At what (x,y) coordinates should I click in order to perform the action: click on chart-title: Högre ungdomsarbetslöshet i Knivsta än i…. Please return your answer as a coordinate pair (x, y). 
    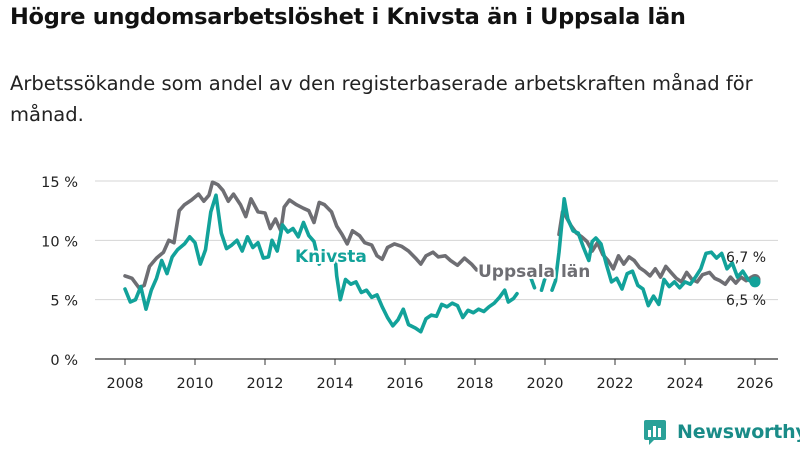
    Looking at the image, I should click on (348, 17).